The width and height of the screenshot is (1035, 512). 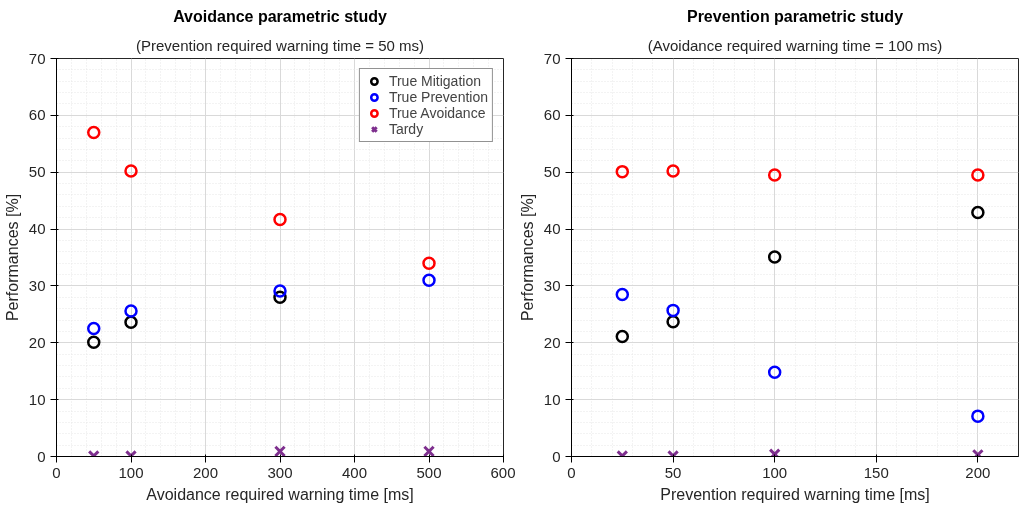 What do you see at coordinates (280, 472) in the screenshot?
I see `x-tick-label: 300` at bounding box center [280, 472].